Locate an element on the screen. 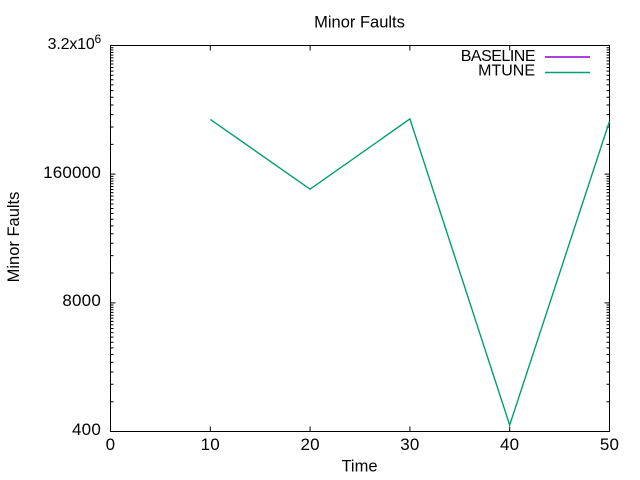  svg-text: MTUNE is located at coordinates (506, 70).